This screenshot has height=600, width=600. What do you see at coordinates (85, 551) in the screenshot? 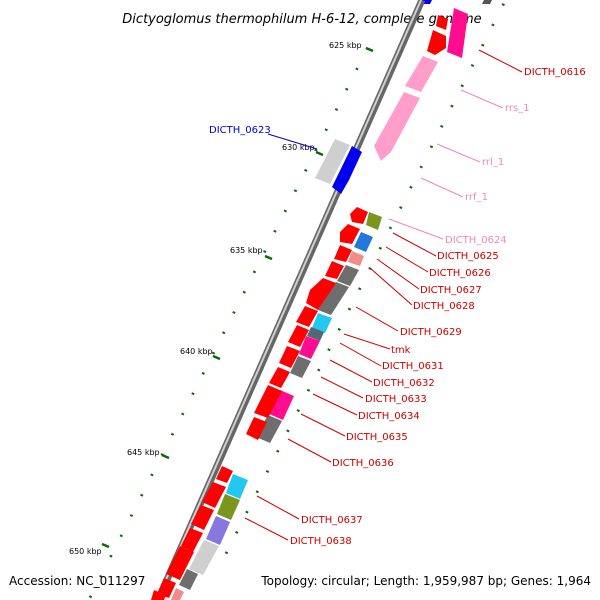
I see `kbp-label-650: 650 kbp` at bounding box center [85, 551].